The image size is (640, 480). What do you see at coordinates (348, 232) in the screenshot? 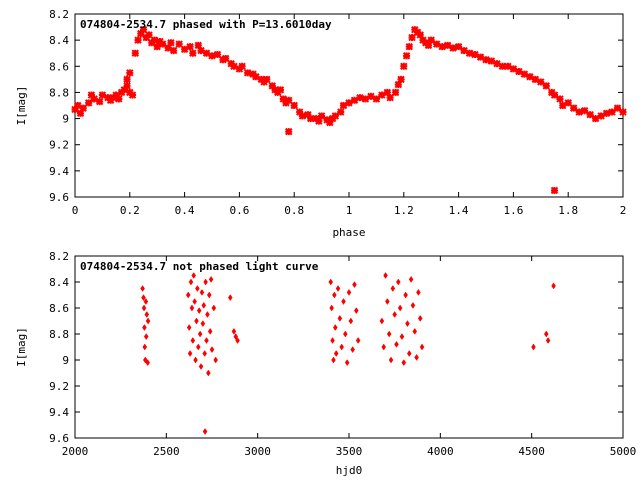
I see `x-axis-label: phase` at bounding box center [348, 232].